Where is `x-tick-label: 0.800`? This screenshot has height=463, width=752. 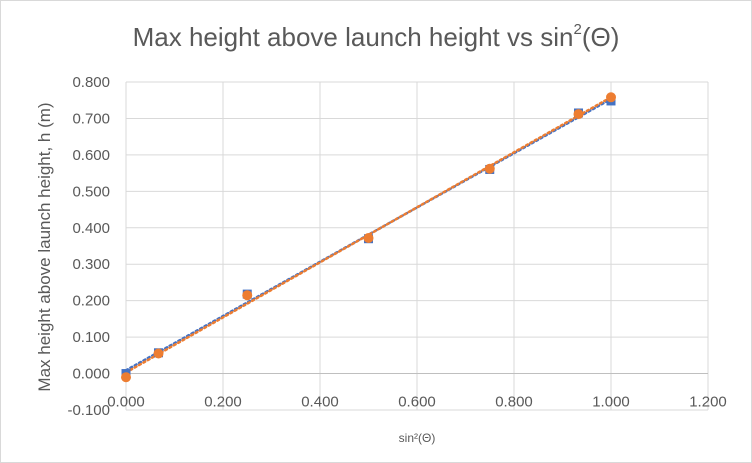
x-tick-label: 0.800 is located at coordinates (514, 402).